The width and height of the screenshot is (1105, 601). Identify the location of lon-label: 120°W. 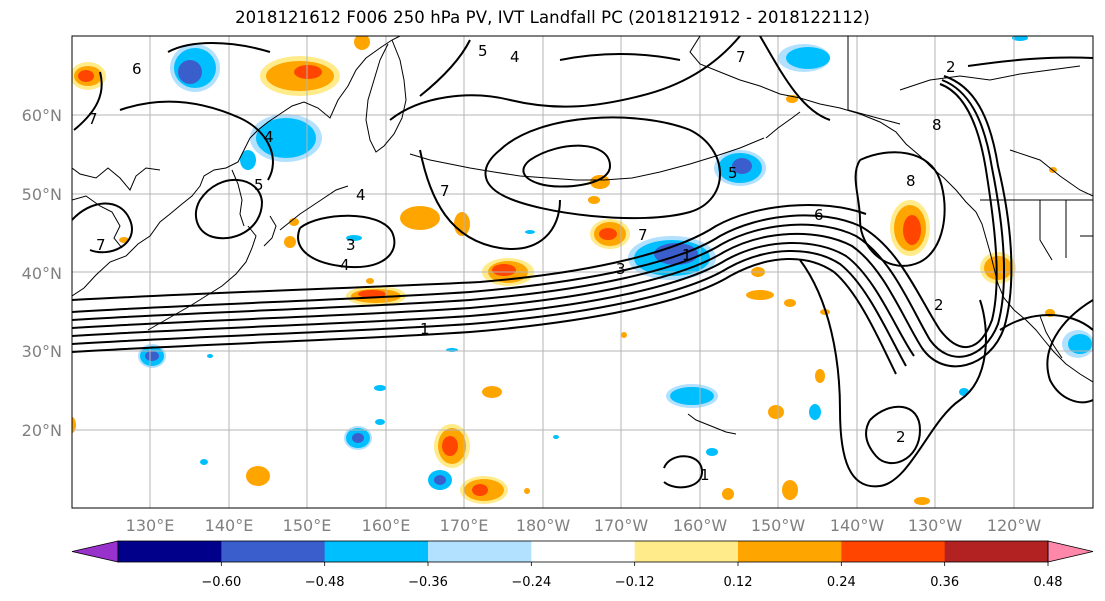
(1014, 525).